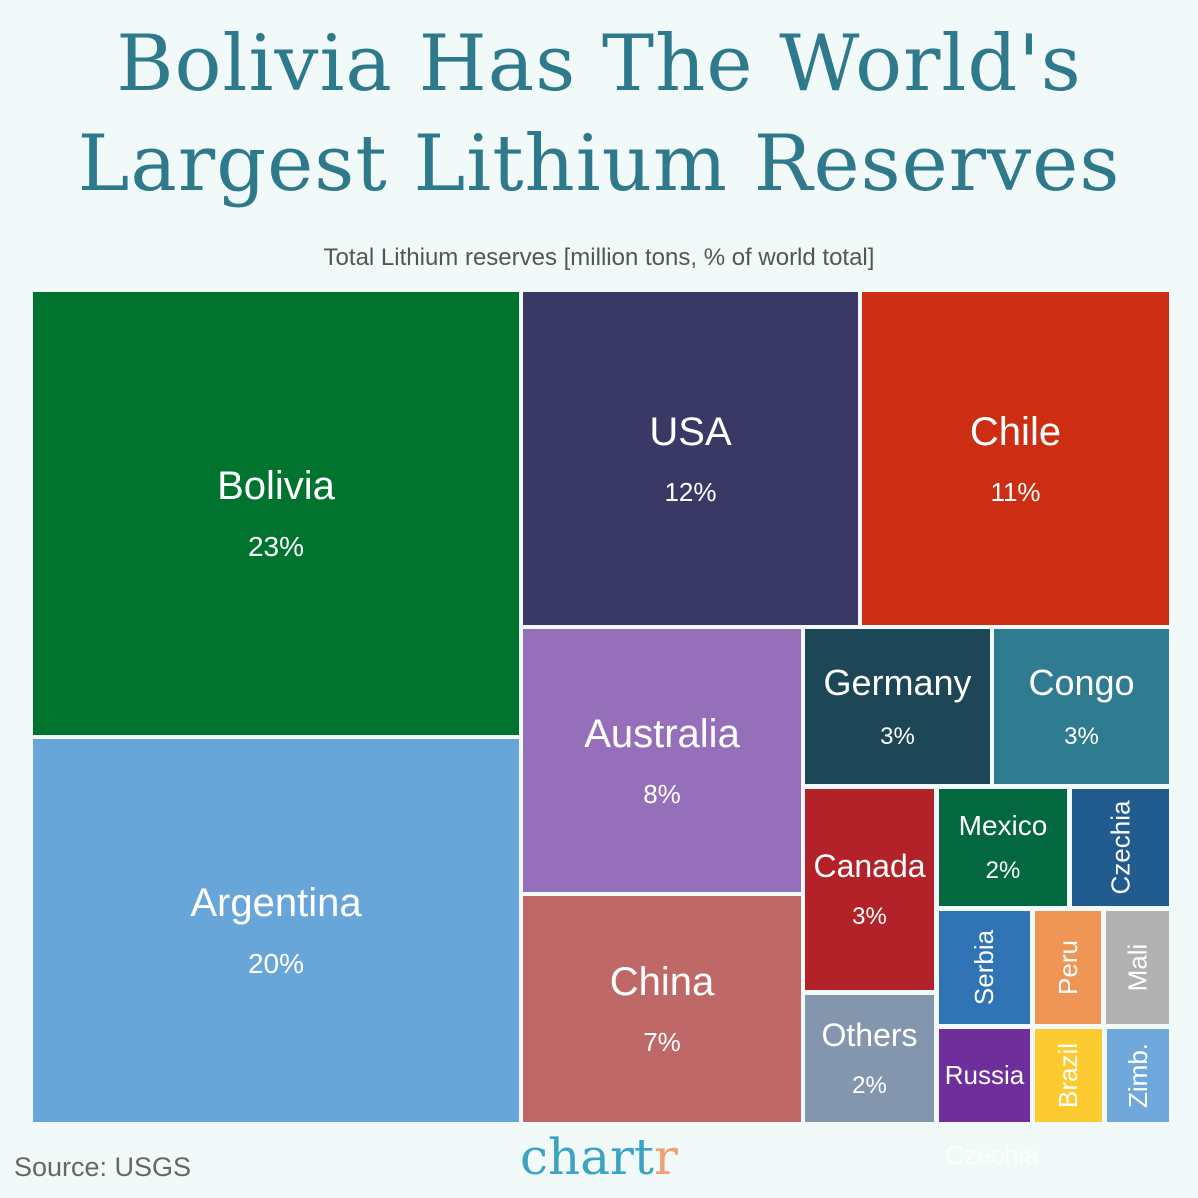 The image size is (1198, 1198). I want to click on tile-percent: 12%, so click(690, 491).